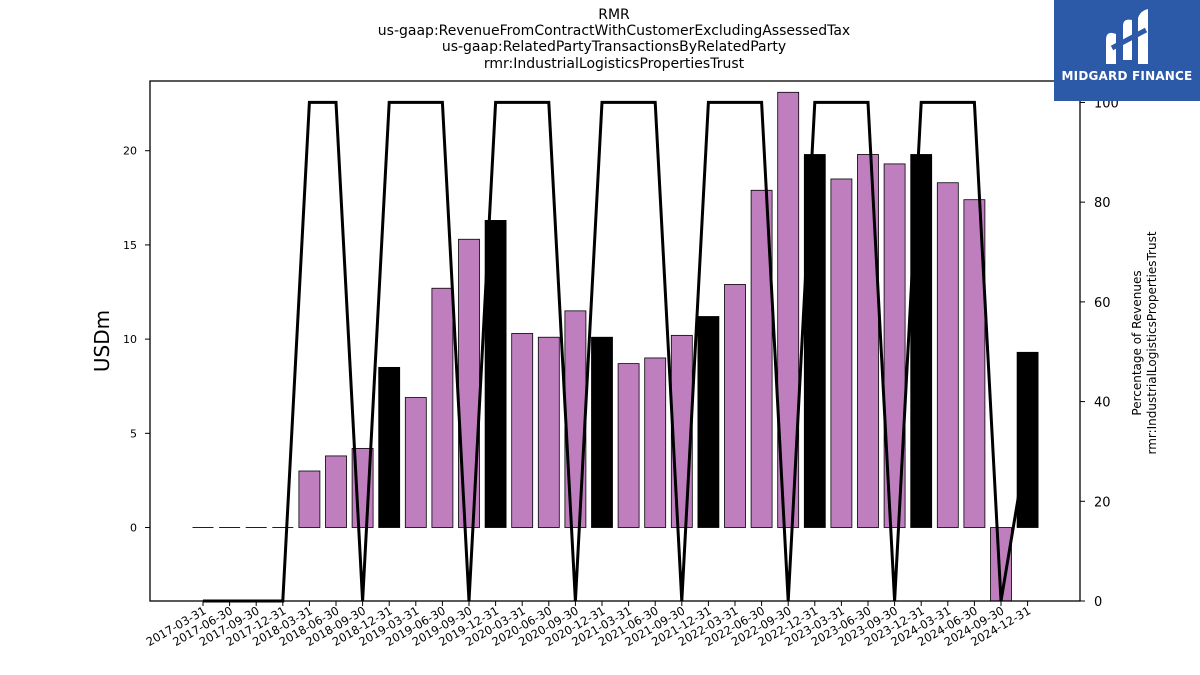 The height and width of the screenshot is (675, 1200). What do you see at coordinates (1102, 203) in the screenshot?
I see `y2-tick-label: 80` at bounding box center [1102, 203].